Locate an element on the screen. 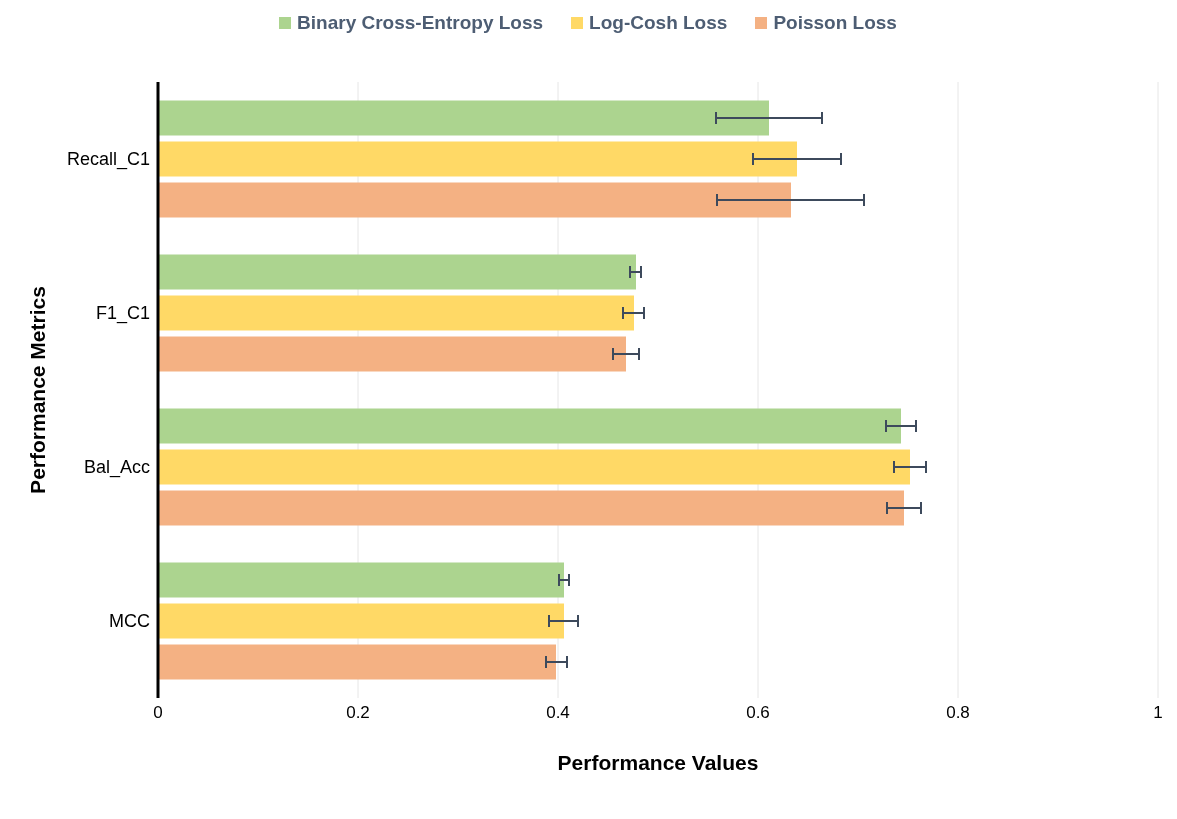 Image resolution: width=1177 pixels, height=819 pixels. x-tick-label: 0.2 is located at coordinates (358, 713).